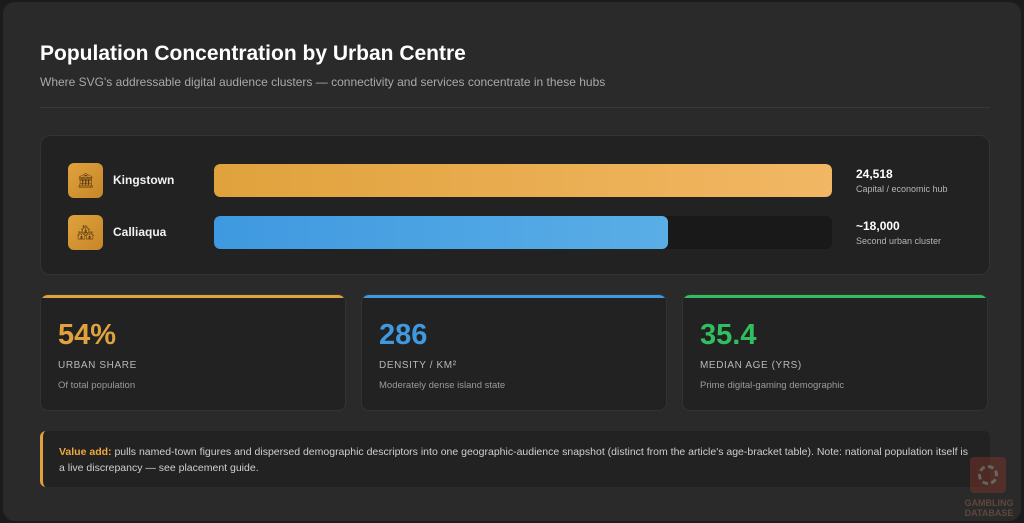  I want to click on logo-text: GAMBLING DATABASE, so click(989, 508).